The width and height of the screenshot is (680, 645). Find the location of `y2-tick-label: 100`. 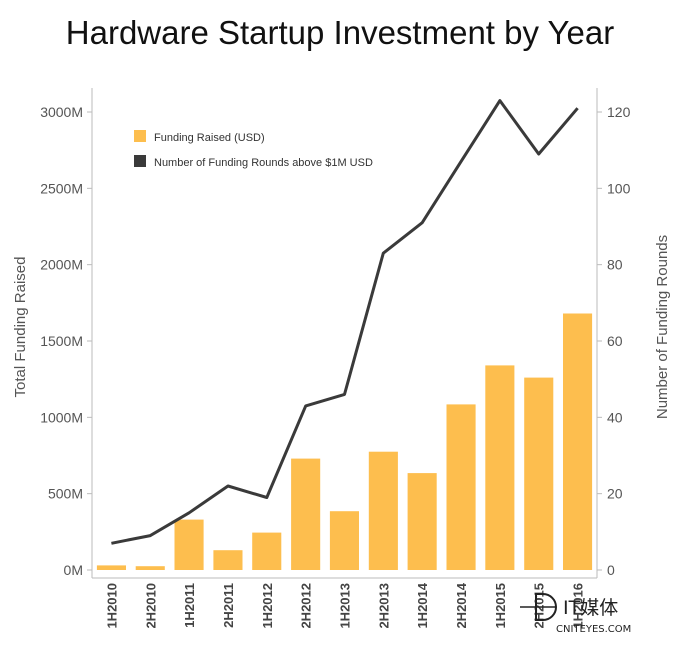

y2-tick-label: 100 is located at coordinates (619, 188).